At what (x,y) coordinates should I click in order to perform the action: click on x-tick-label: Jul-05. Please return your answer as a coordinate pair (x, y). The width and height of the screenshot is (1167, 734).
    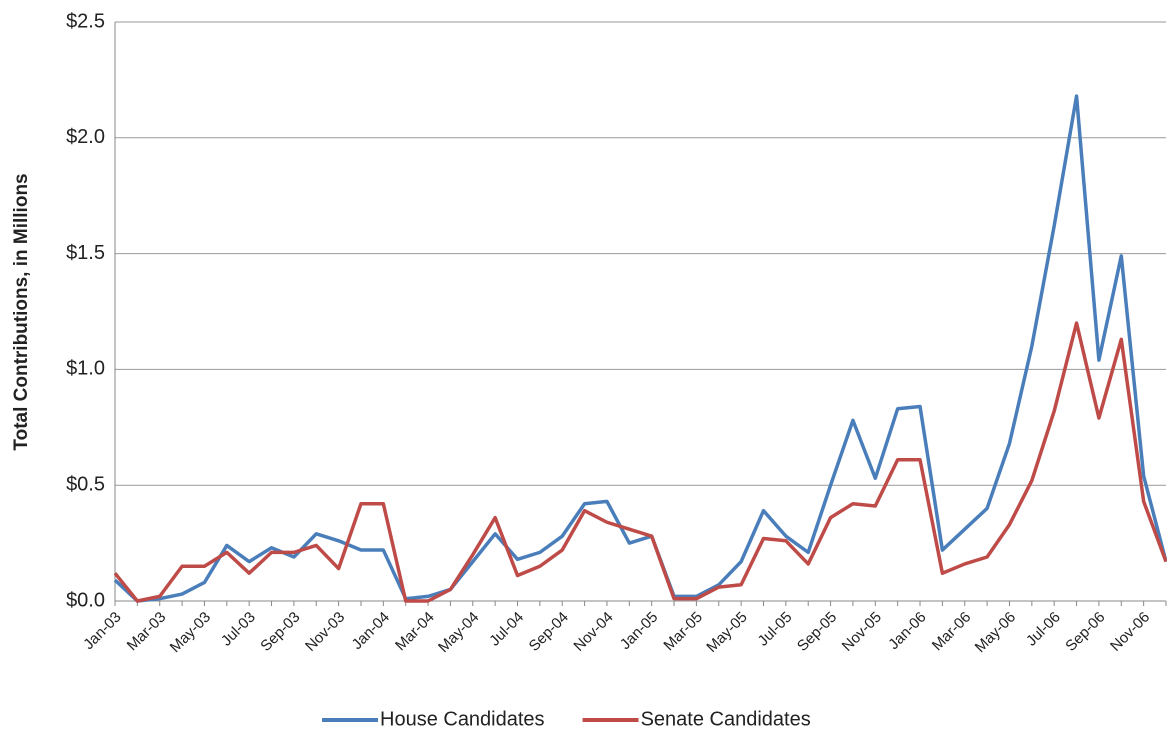
    Looking at the image, I should click on (775, 629).